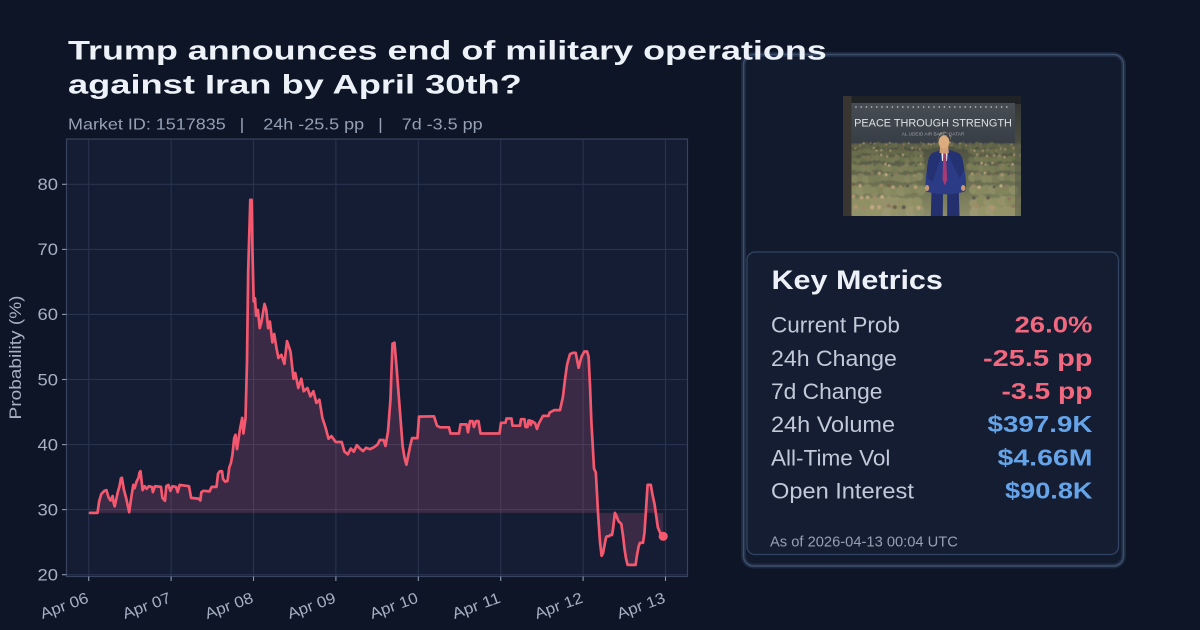  I want to click on svg-text: $397.9K, so click(1040, 425).